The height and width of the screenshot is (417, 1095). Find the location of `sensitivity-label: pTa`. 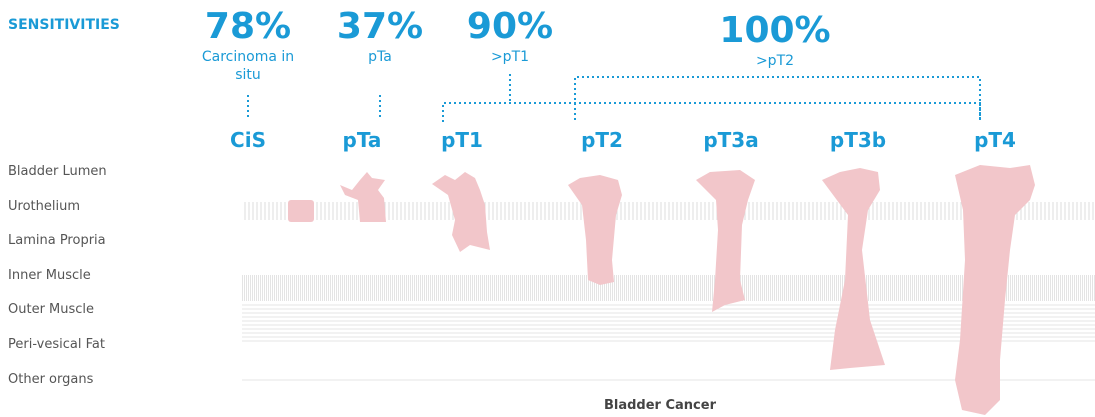

sensitivity-label: pTa is located at coordinates (380, 57).